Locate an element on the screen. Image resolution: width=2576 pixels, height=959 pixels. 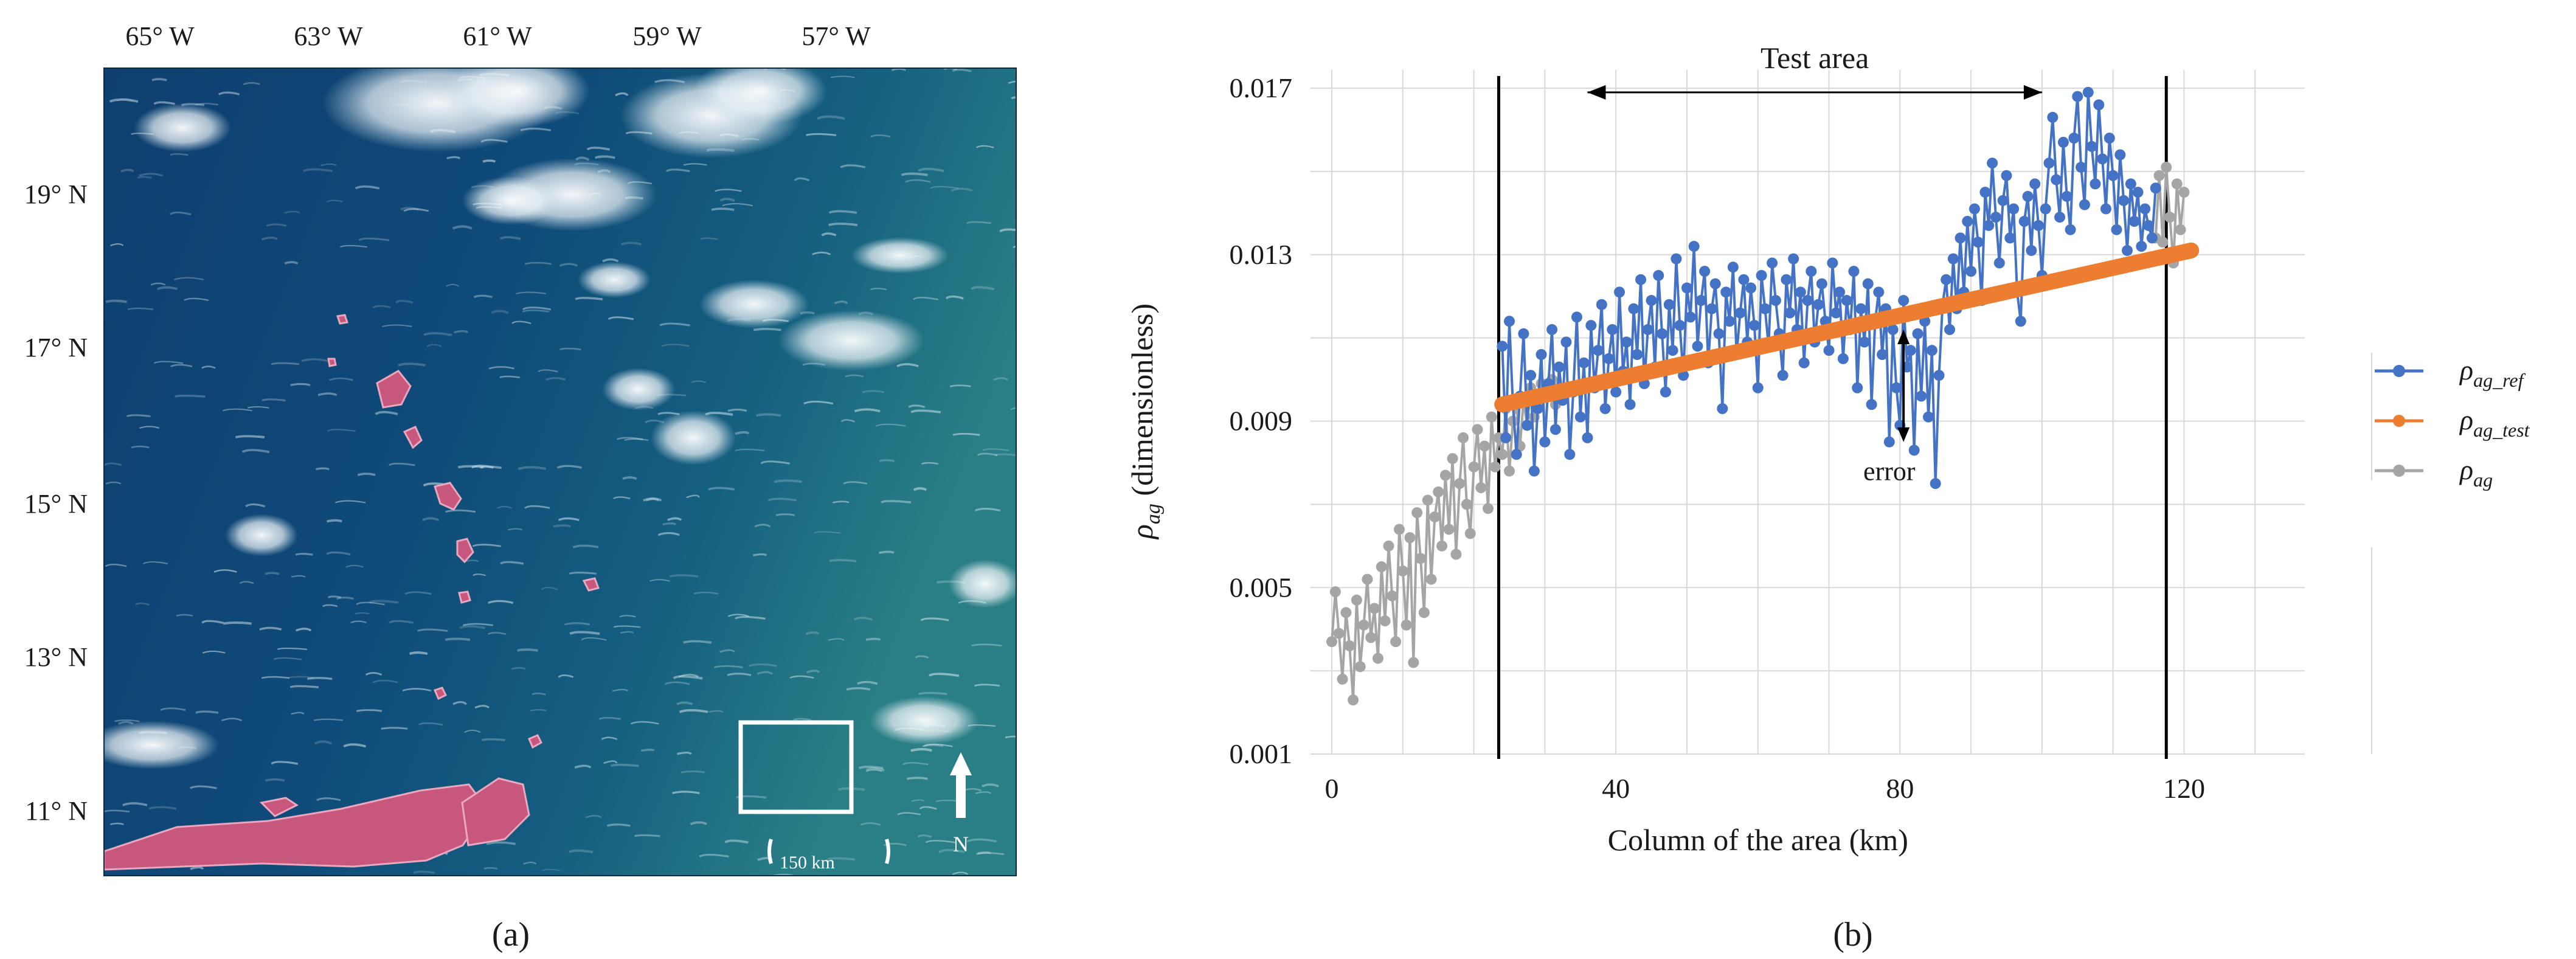
chart-legend: ρag_ref ρag_test ρag is located at coordinates (2450, 554).